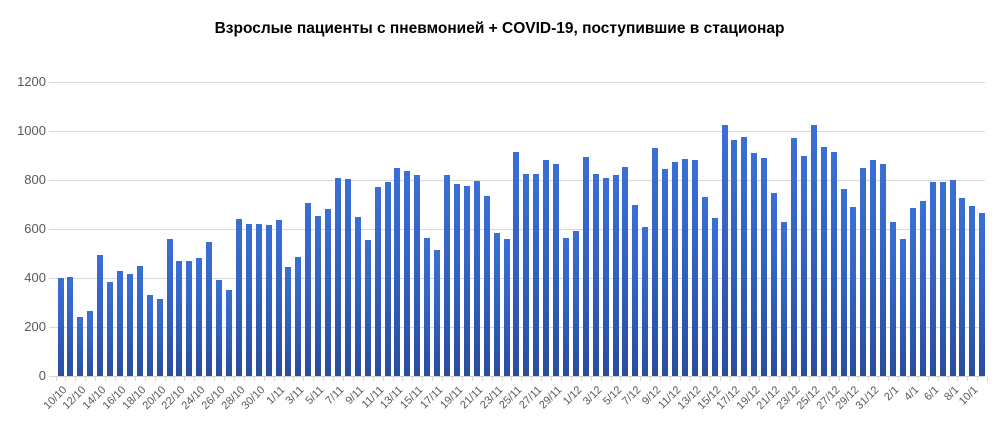 The image size is (999, 441). Describe the element at coordinates (35, 228) in the screenshot. I see `y-tick-label: 600` at that location.